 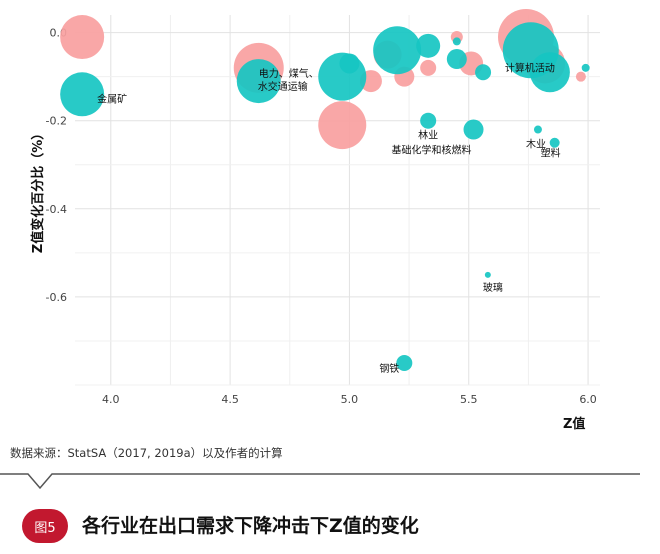 What do you see at coordinates (551, 153) in the screenshot?
I see `point-label: 塑料` at bounding box center [551, 153].